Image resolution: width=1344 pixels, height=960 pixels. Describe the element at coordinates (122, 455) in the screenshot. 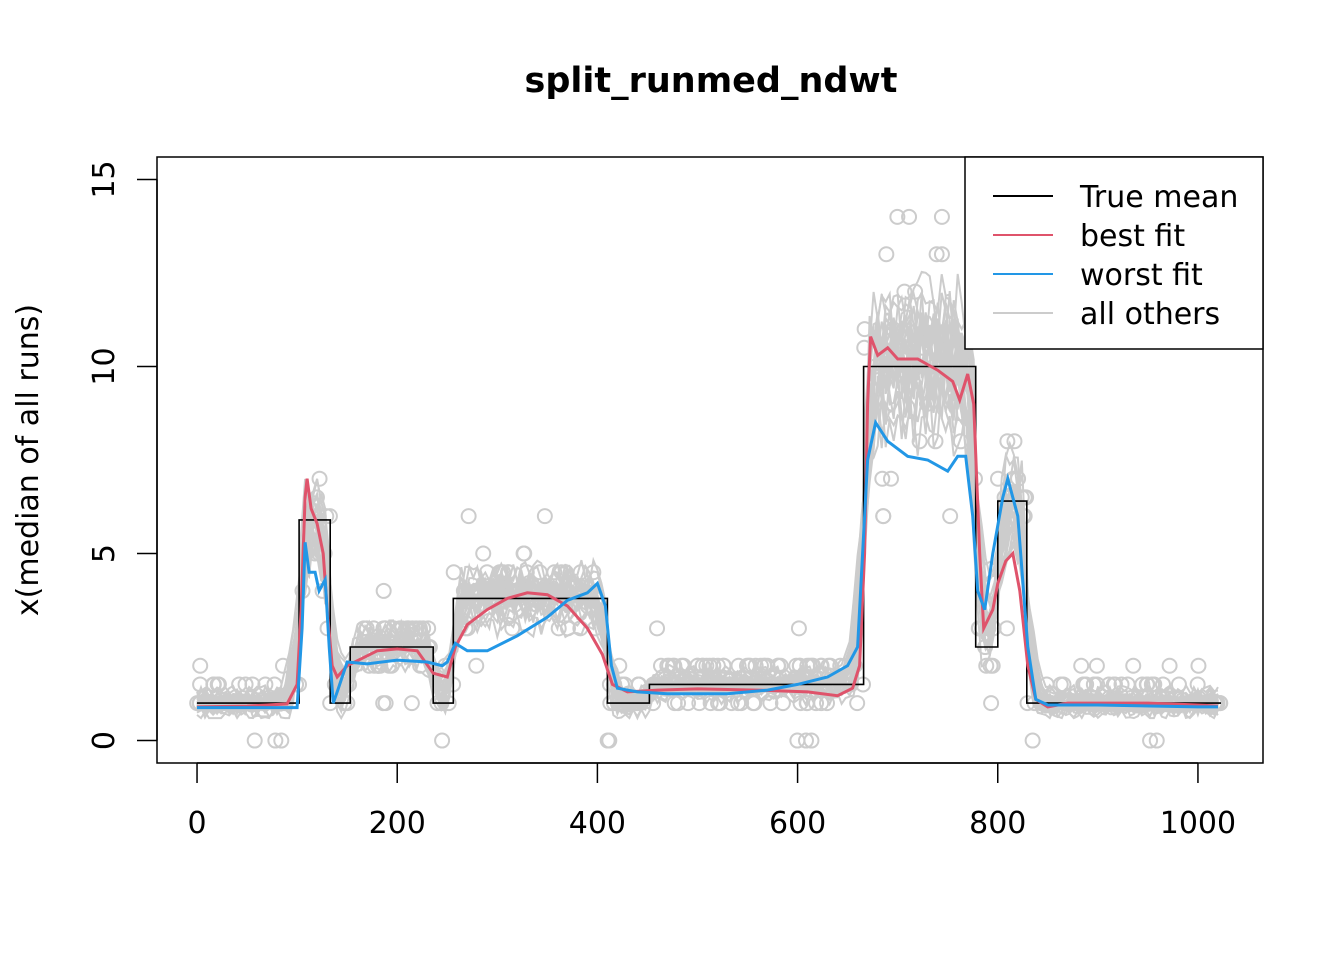

I see `y-axis: 0 5 10 15` at that location.